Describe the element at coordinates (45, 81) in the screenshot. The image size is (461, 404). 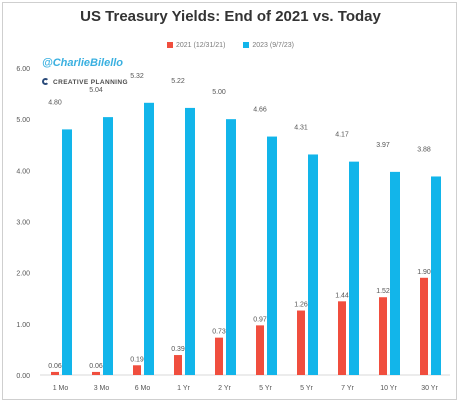
I see `creative-planning-logo-icon` at that location.